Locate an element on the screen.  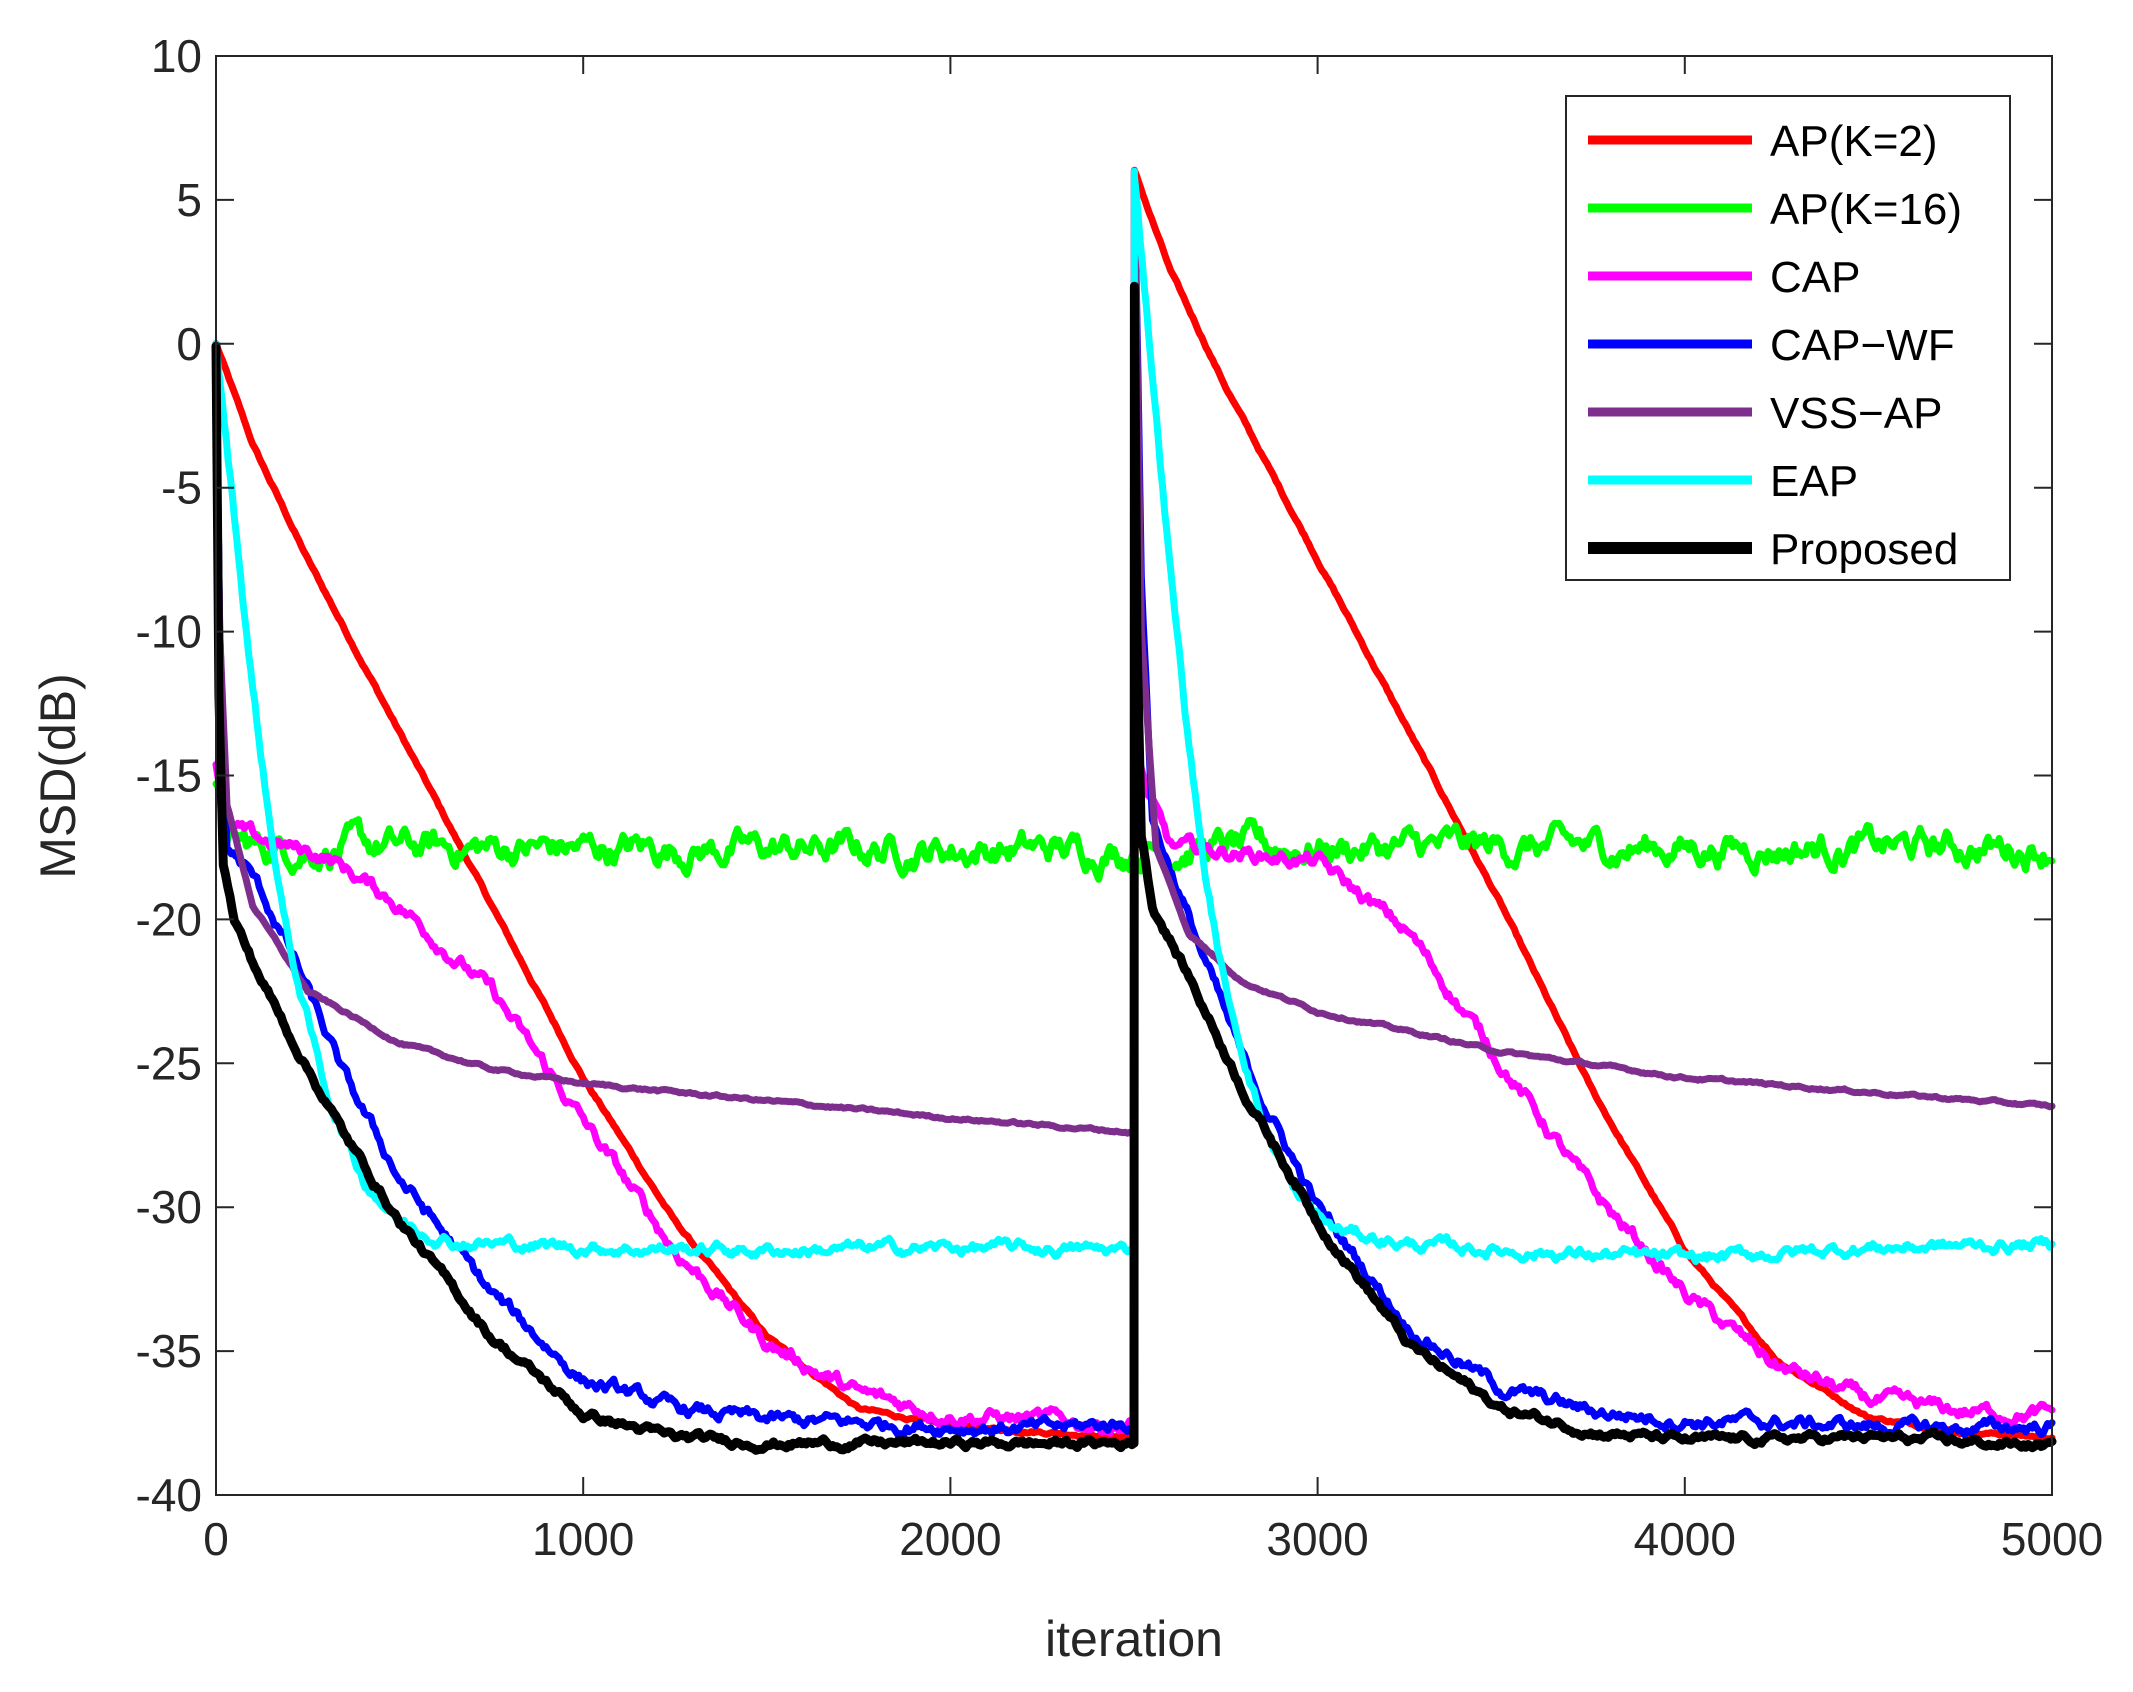
y-tick-label: -20 is located at coordinates (169, 919).